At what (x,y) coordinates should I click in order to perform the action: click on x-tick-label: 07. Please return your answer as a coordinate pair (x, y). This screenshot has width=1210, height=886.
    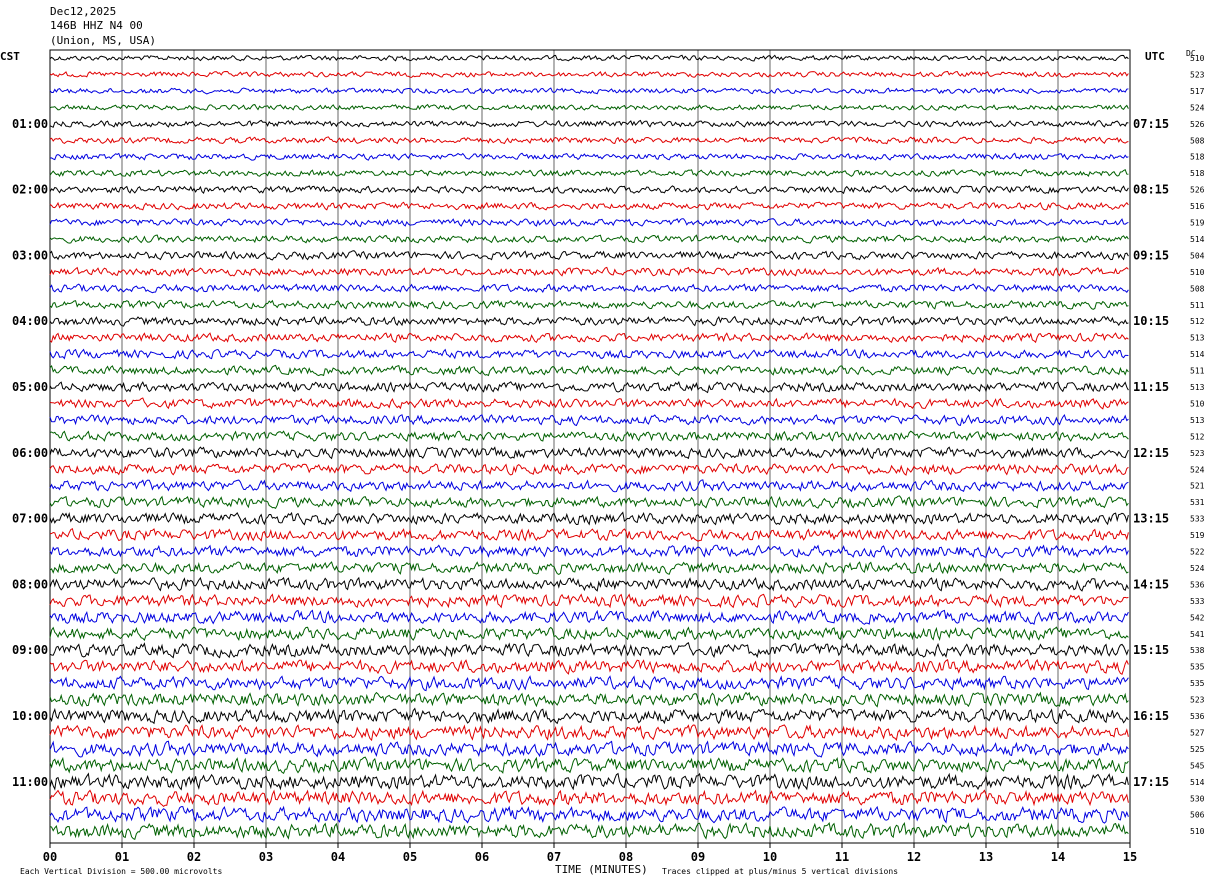
    Looking at the image, I should click on (554, 857).